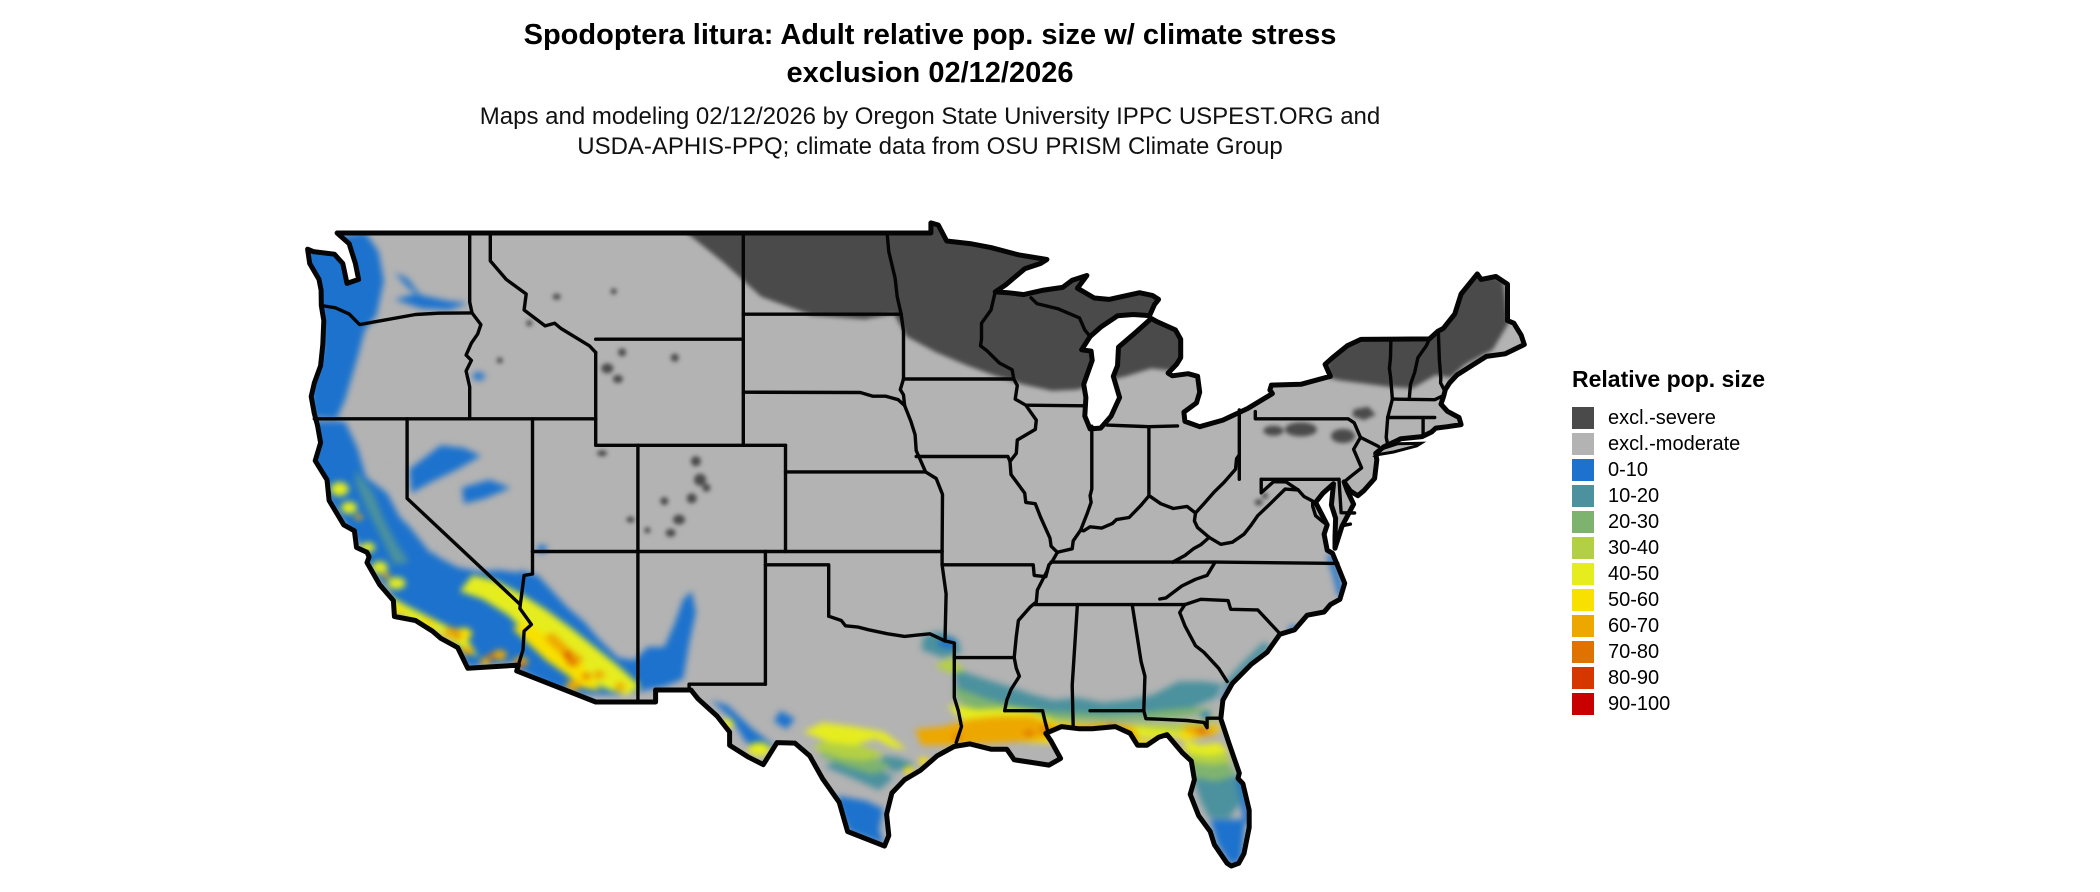 The image size is (2100, 892). I want to click on legend-label: 40-50, so click(1634, 573).